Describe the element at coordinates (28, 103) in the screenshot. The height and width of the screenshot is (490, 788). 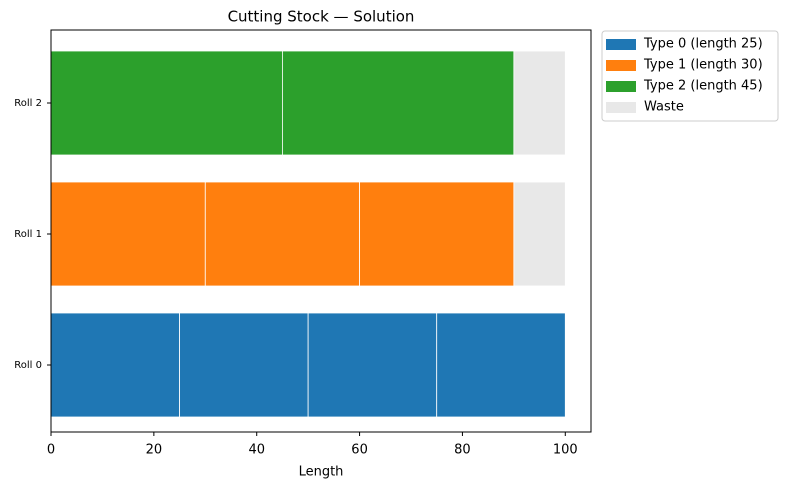
I see `y-tick-label: Roll 2` at that location.